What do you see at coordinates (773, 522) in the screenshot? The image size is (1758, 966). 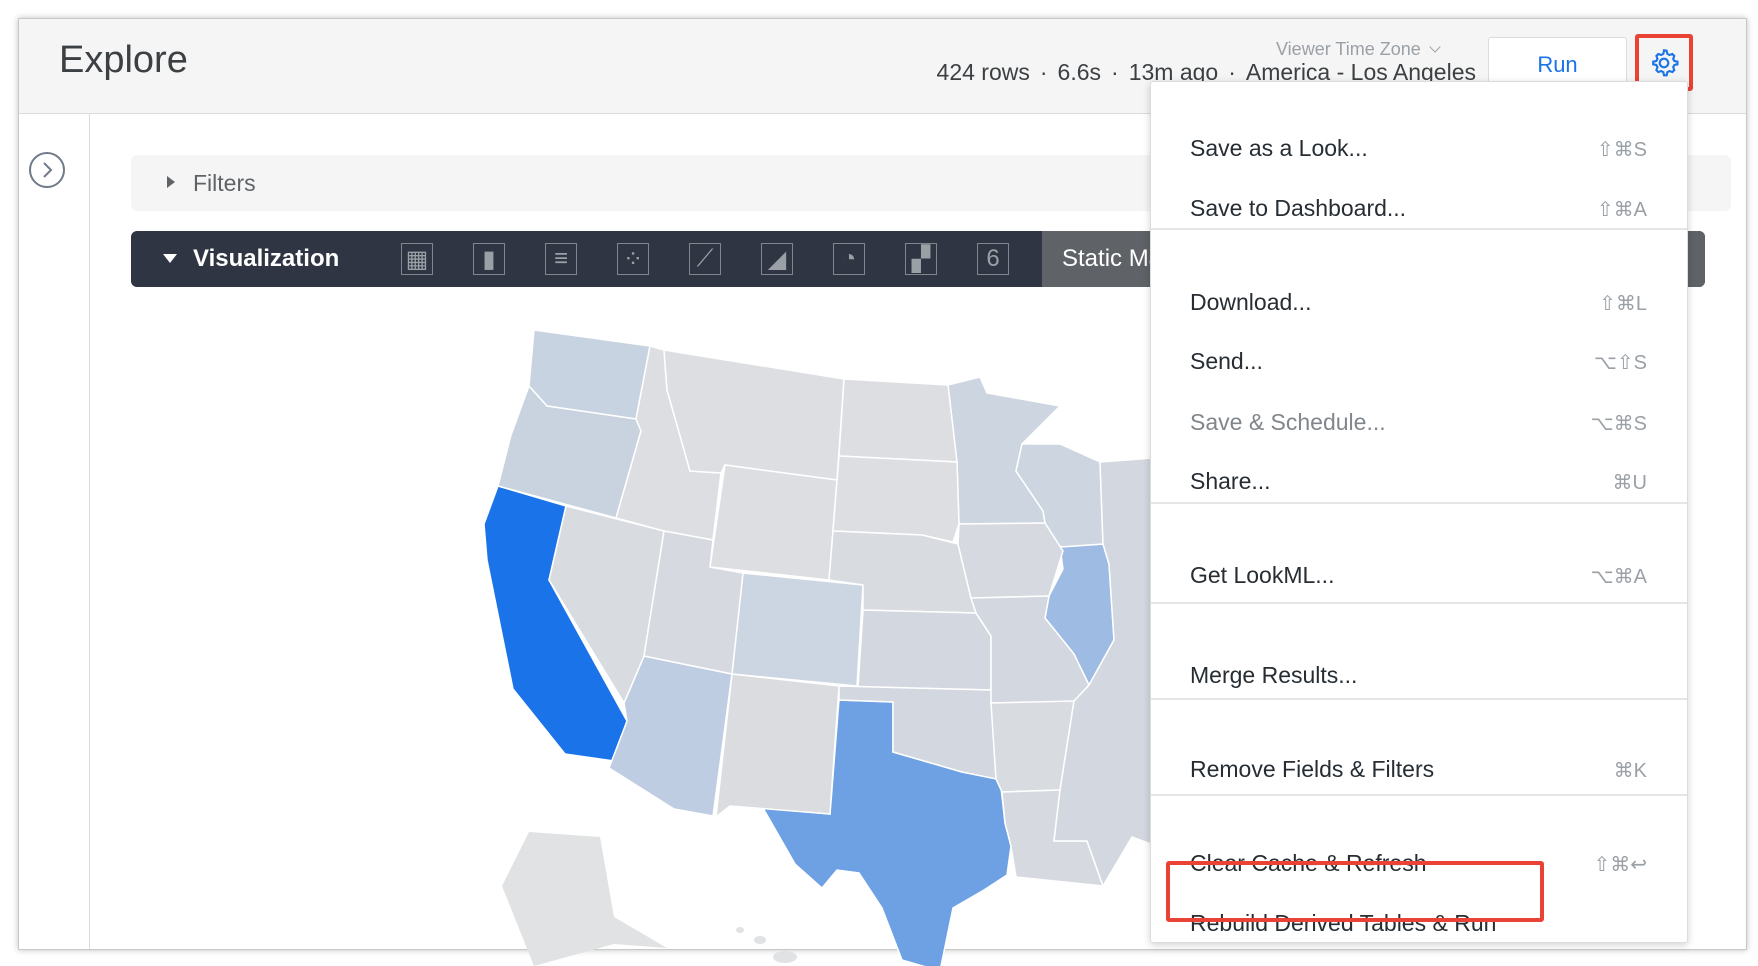 I see `state-wy` at bounding box center [773, 522].